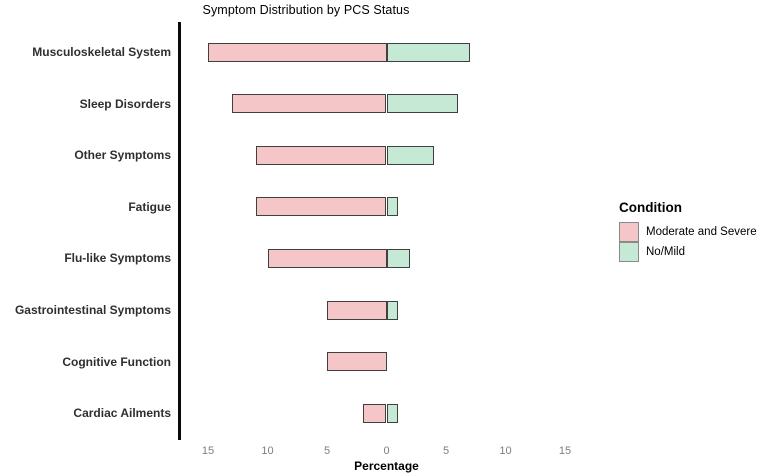 This screenshot has width=768, height=476. Describe the element at coordinates (179, 231) in the screenshot. I see `y-axis-line` at that location.